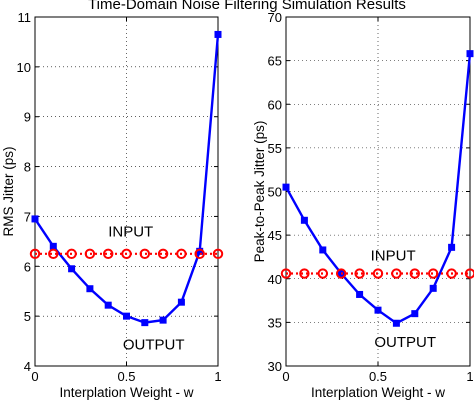 The height and width of the screenshot is (401, 474). What do you see at coordinates (27, 167) in the screenshot?
I see `y-tick-label: 8` at bounding box center [27, 167].